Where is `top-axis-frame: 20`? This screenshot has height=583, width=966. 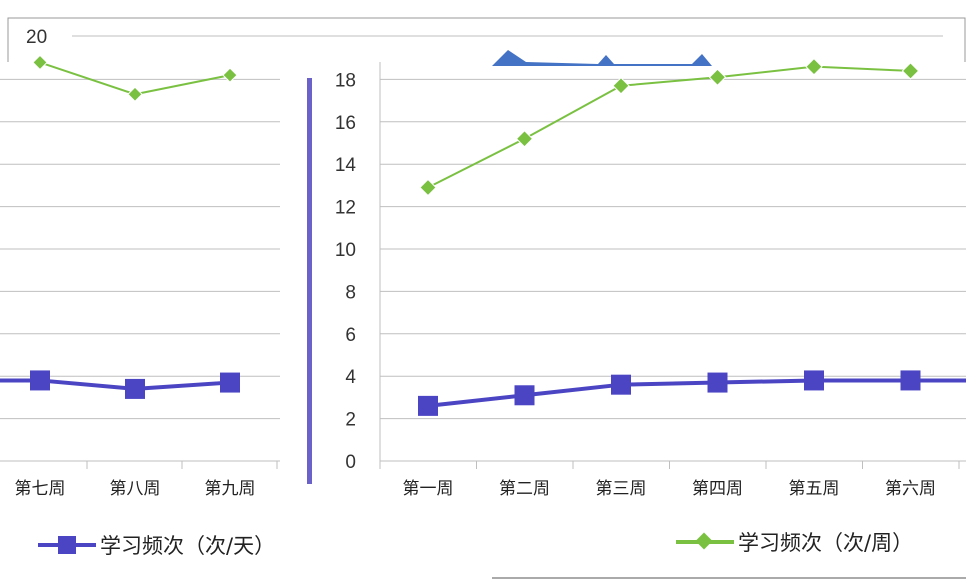 top-axis-frame: 20 is located at coordinates (486, 39).